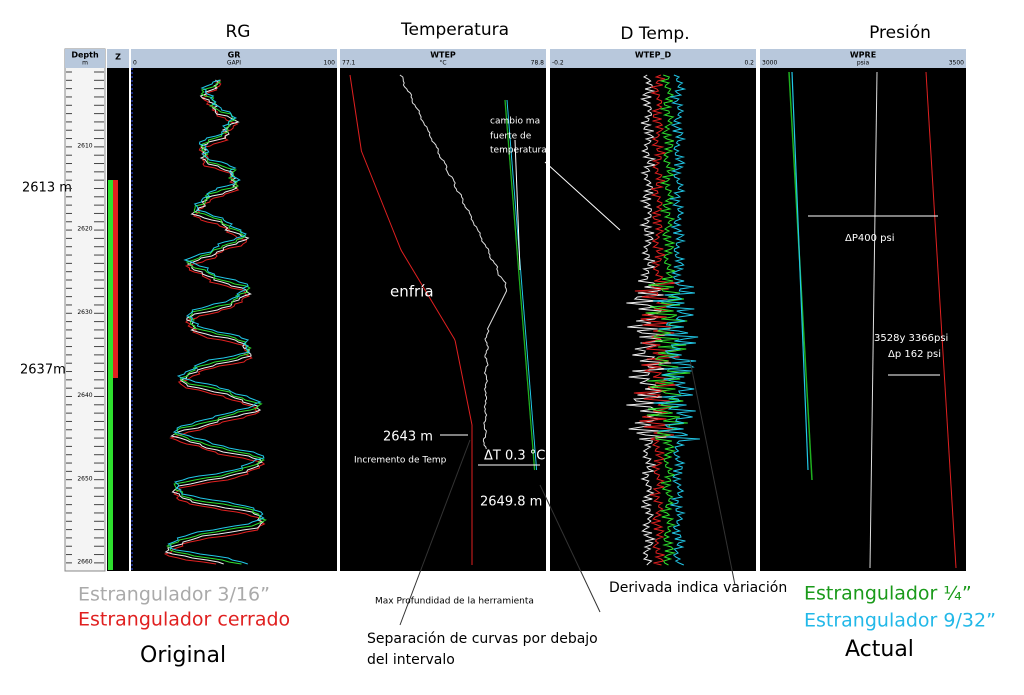 The height and width of the screenshot is (695, 1024). Describe the element at coordinates (888, 594) in the screenshot. I see `legend-entry: Estrangulador ¼”` at that location.